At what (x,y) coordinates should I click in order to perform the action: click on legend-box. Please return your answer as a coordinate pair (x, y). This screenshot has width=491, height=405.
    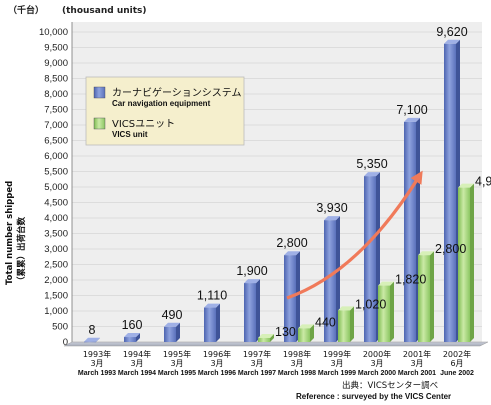
    Looking at the image, I should click on (165, 111).